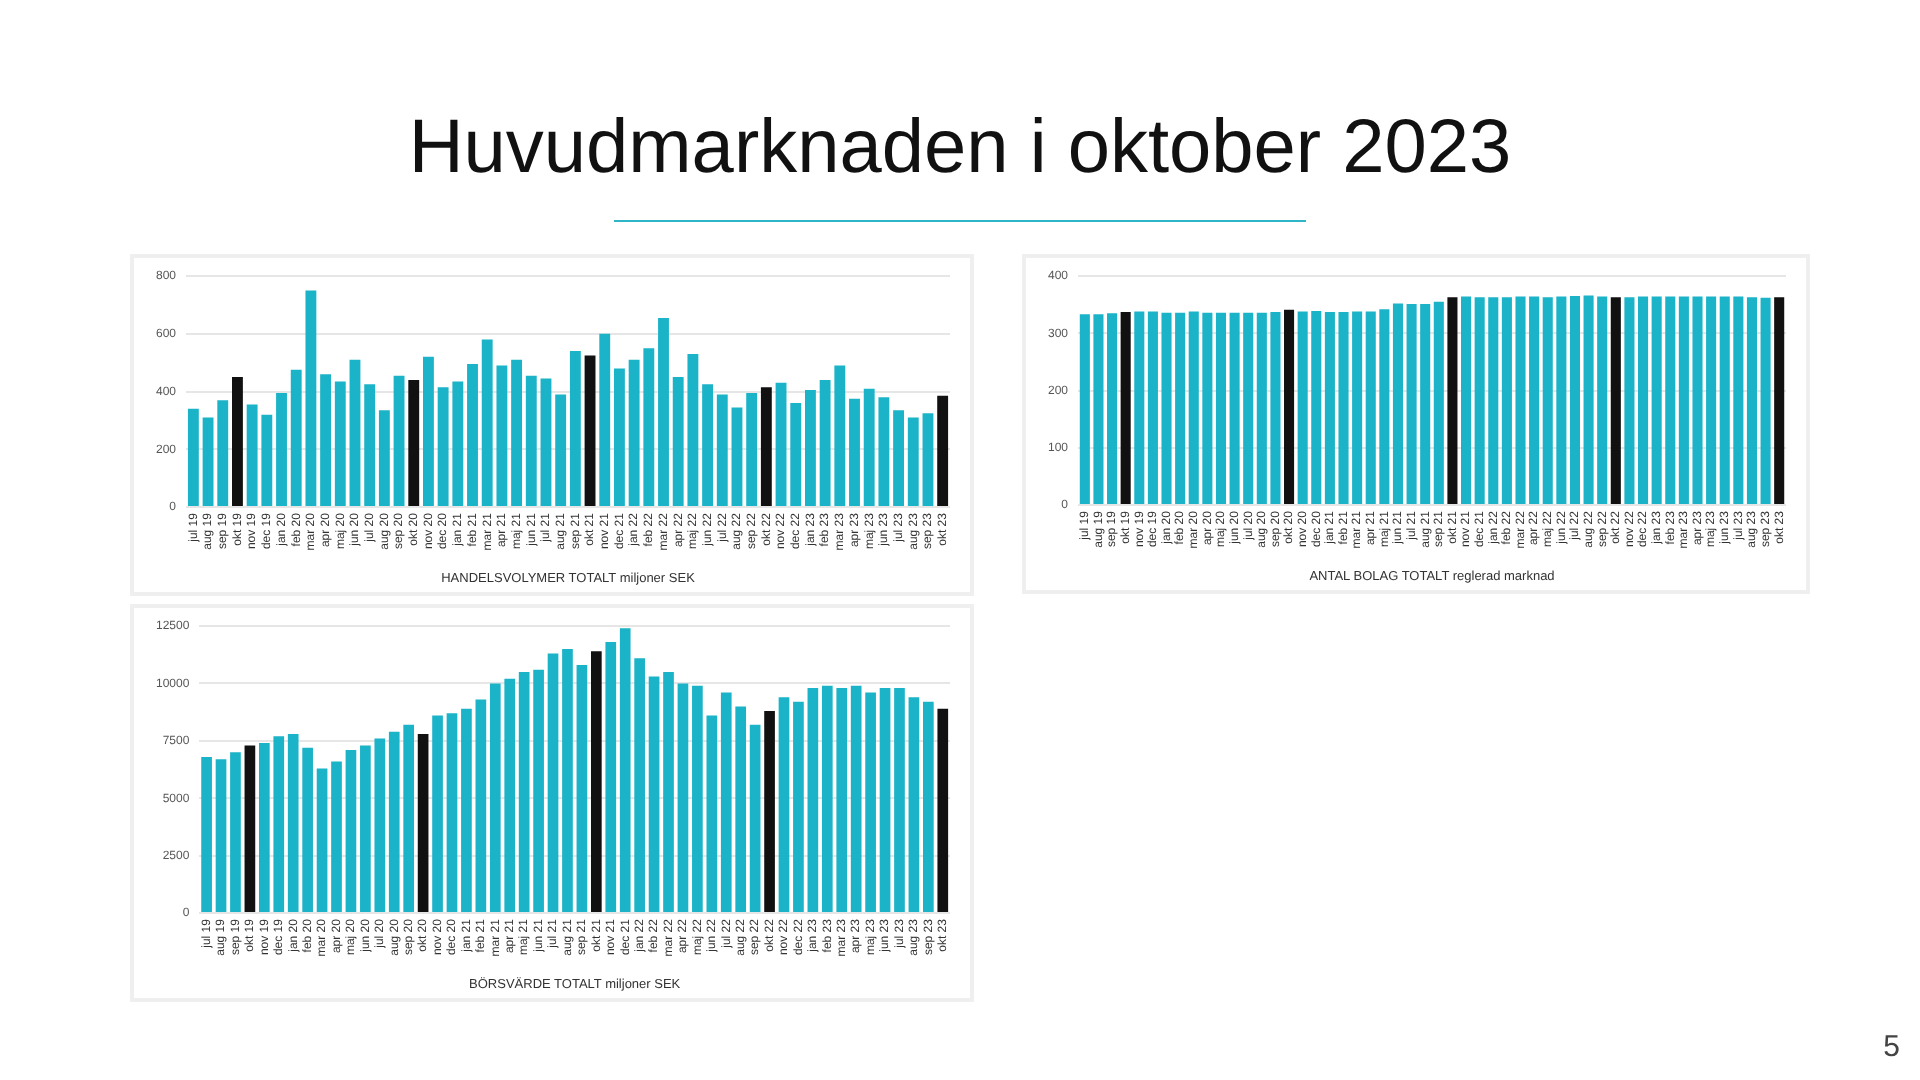 The height and width of the screenshot is (1080, 1920). What do you see at coordinates (960, 148) in the screenshot?
I see `text: Huvudmarknaden i oktober 2023` at bounding box center [960, 148].